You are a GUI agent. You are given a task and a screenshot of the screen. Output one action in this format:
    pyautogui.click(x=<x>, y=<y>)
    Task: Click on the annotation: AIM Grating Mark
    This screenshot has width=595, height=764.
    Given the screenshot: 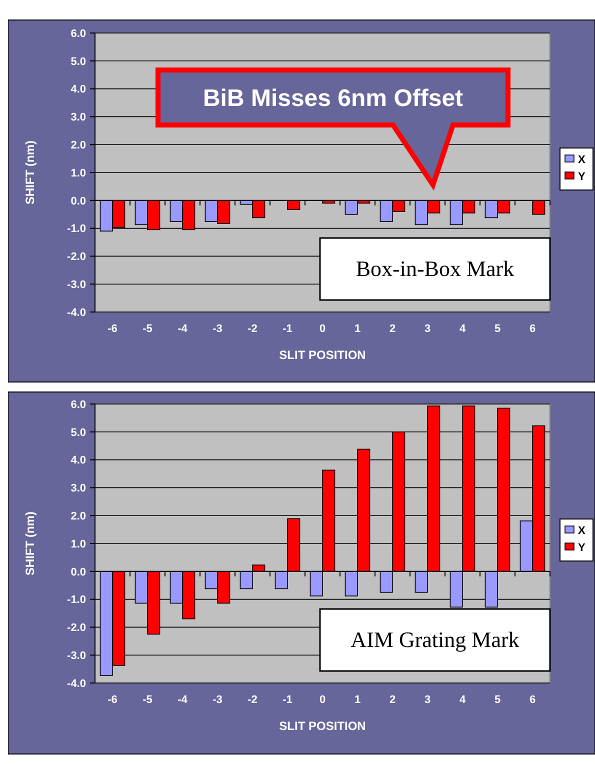 What is the action you would take?
    pyautogui.click(x=435, y=639)
    